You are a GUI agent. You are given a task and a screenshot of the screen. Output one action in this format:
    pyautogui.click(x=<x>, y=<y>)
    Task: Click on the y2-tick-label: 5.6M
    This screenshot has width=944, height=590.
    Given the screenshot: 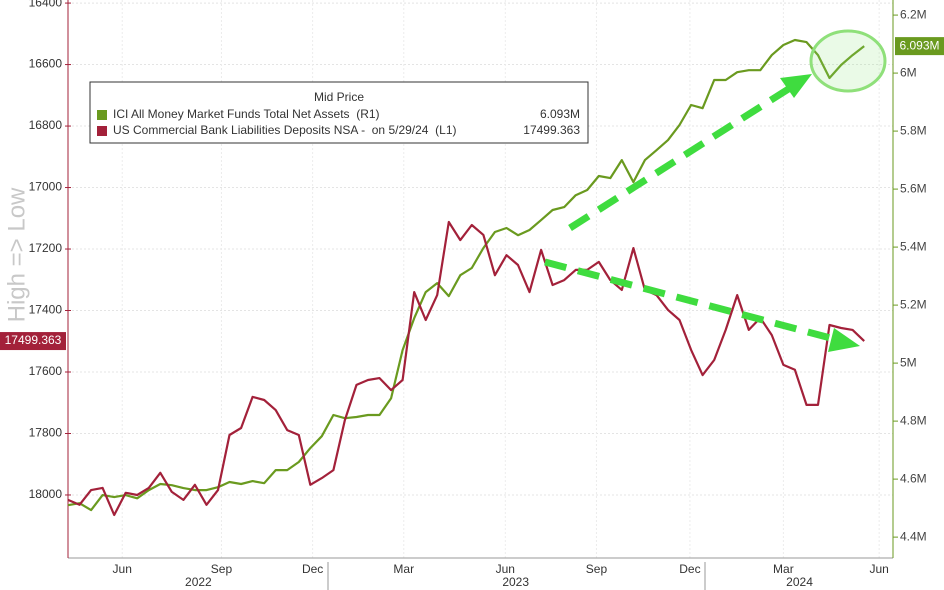 What is the action you would take?
    pyautogui.click(x=913, y=188)
    